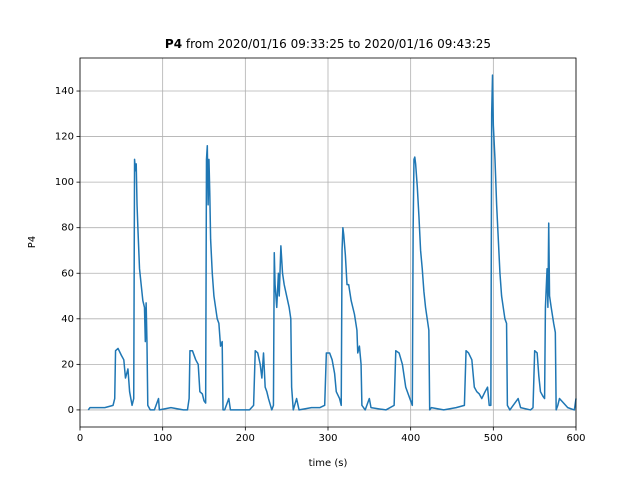  Describe the element at coordinates (64, 182) in the screenshot. I see `y-tick-label: 100` at that location.